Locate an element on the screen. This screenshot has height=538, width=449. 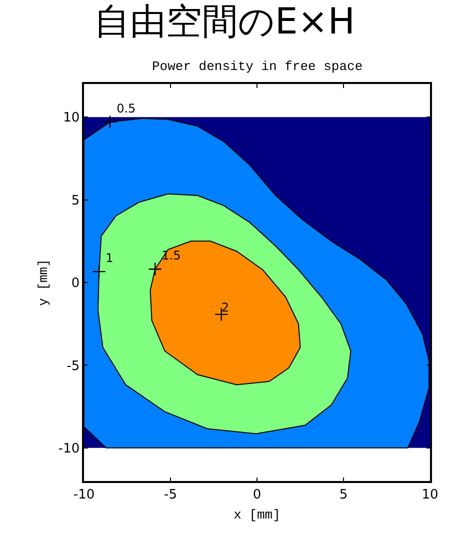
y-tick-label: 5 is located at coordinates (75, 200).